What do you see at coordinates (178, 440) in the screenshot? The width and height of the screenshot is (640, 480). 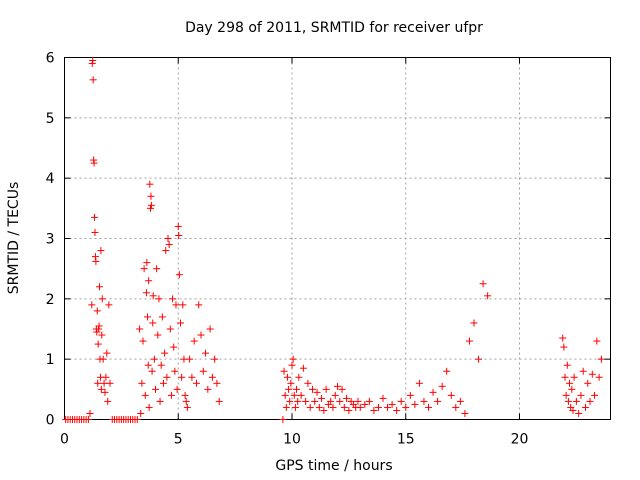 I see `x-tick-label: 5` at bounding box center [178, 440].